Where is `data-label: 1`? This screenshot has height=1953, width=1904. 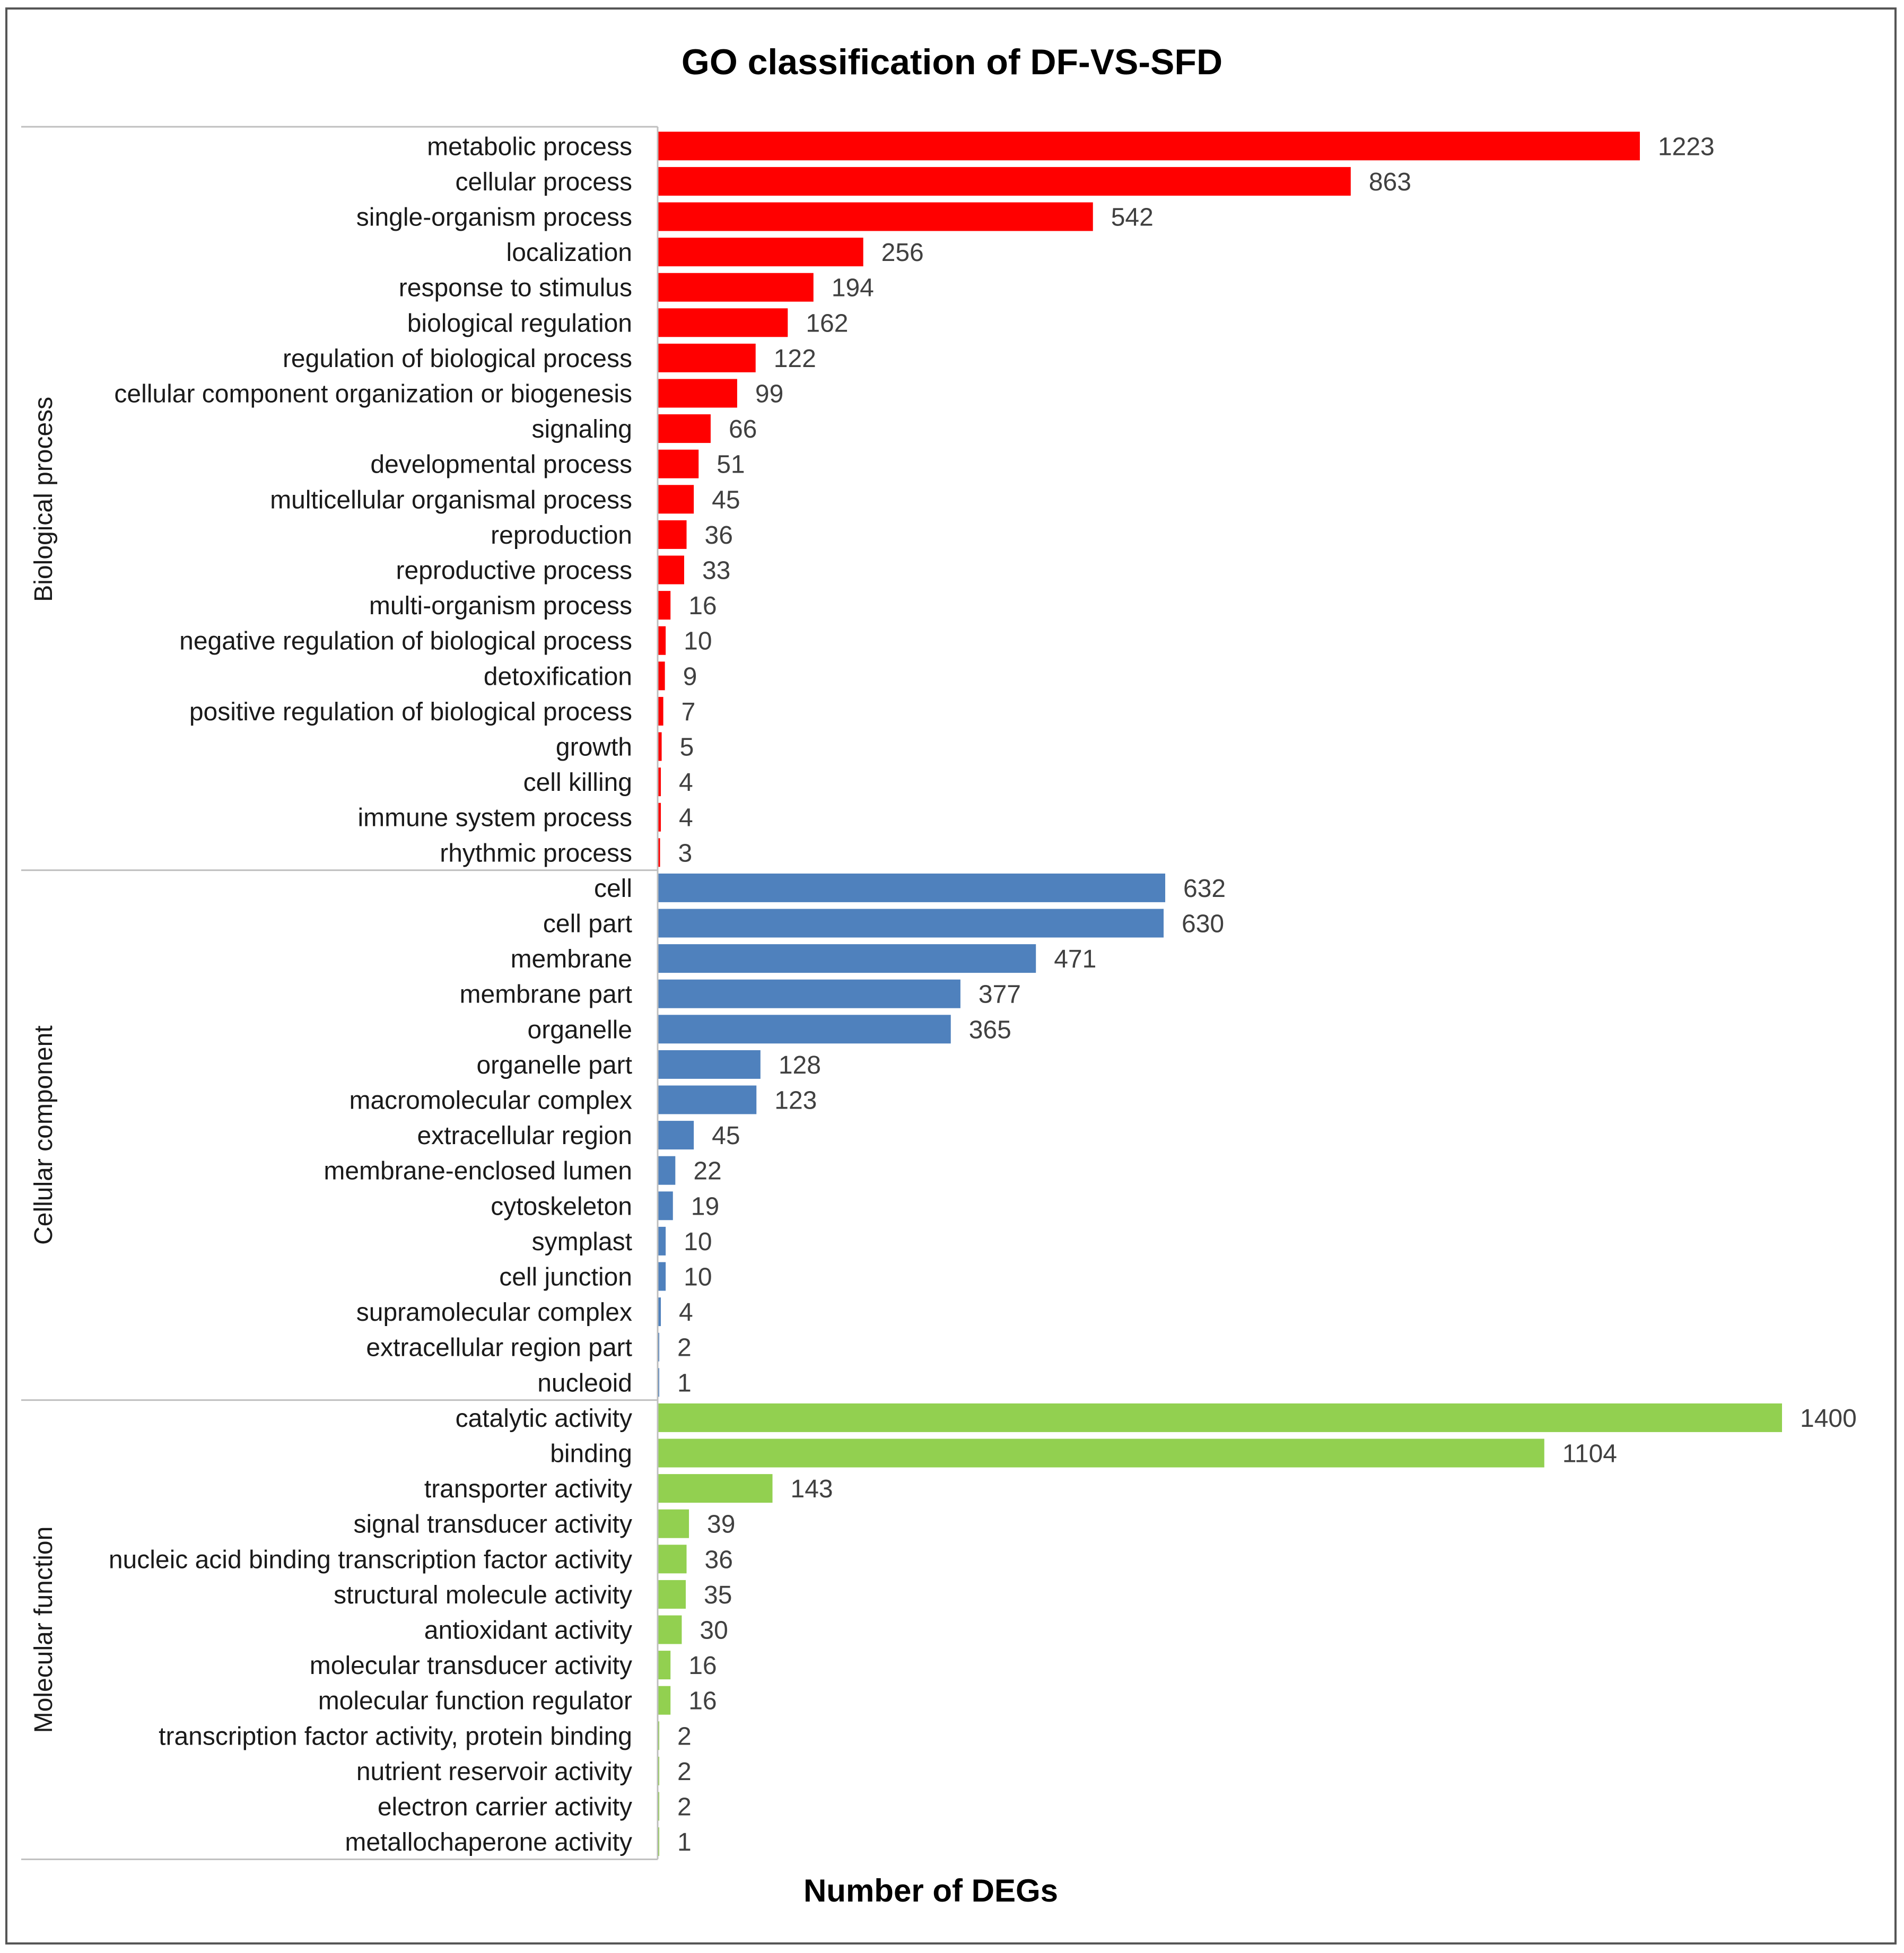
data-label: 1 is located at coordinates (684, 1383).